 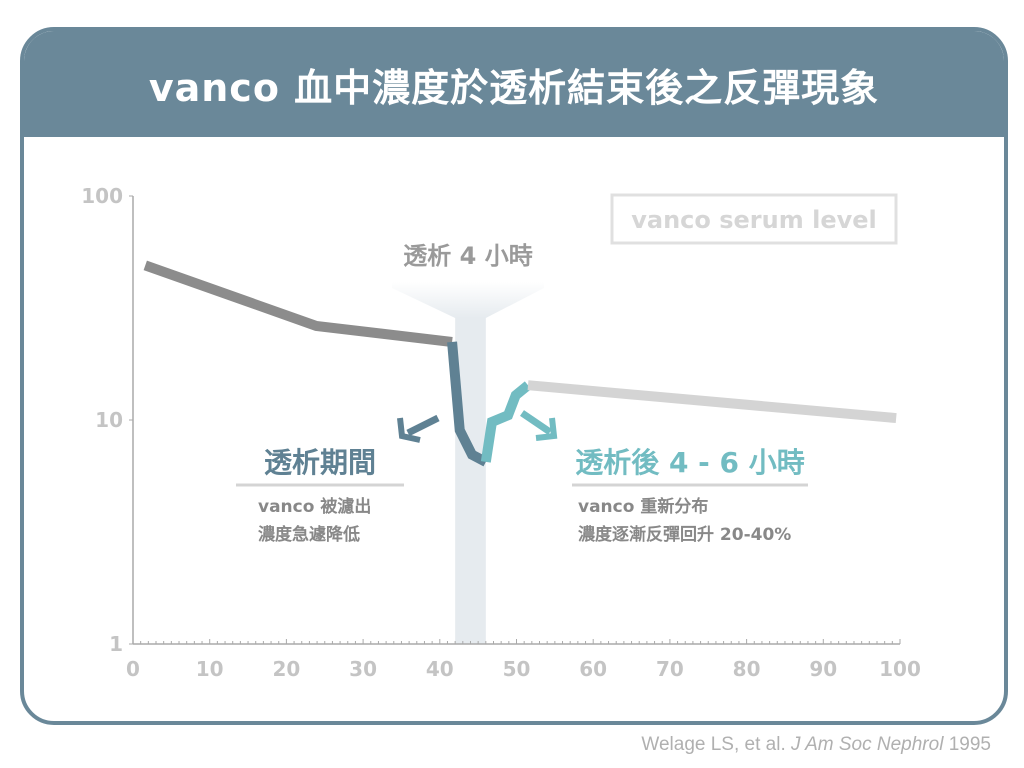 I want to click on x-tick-label: 70, so click(x=670, y=669).